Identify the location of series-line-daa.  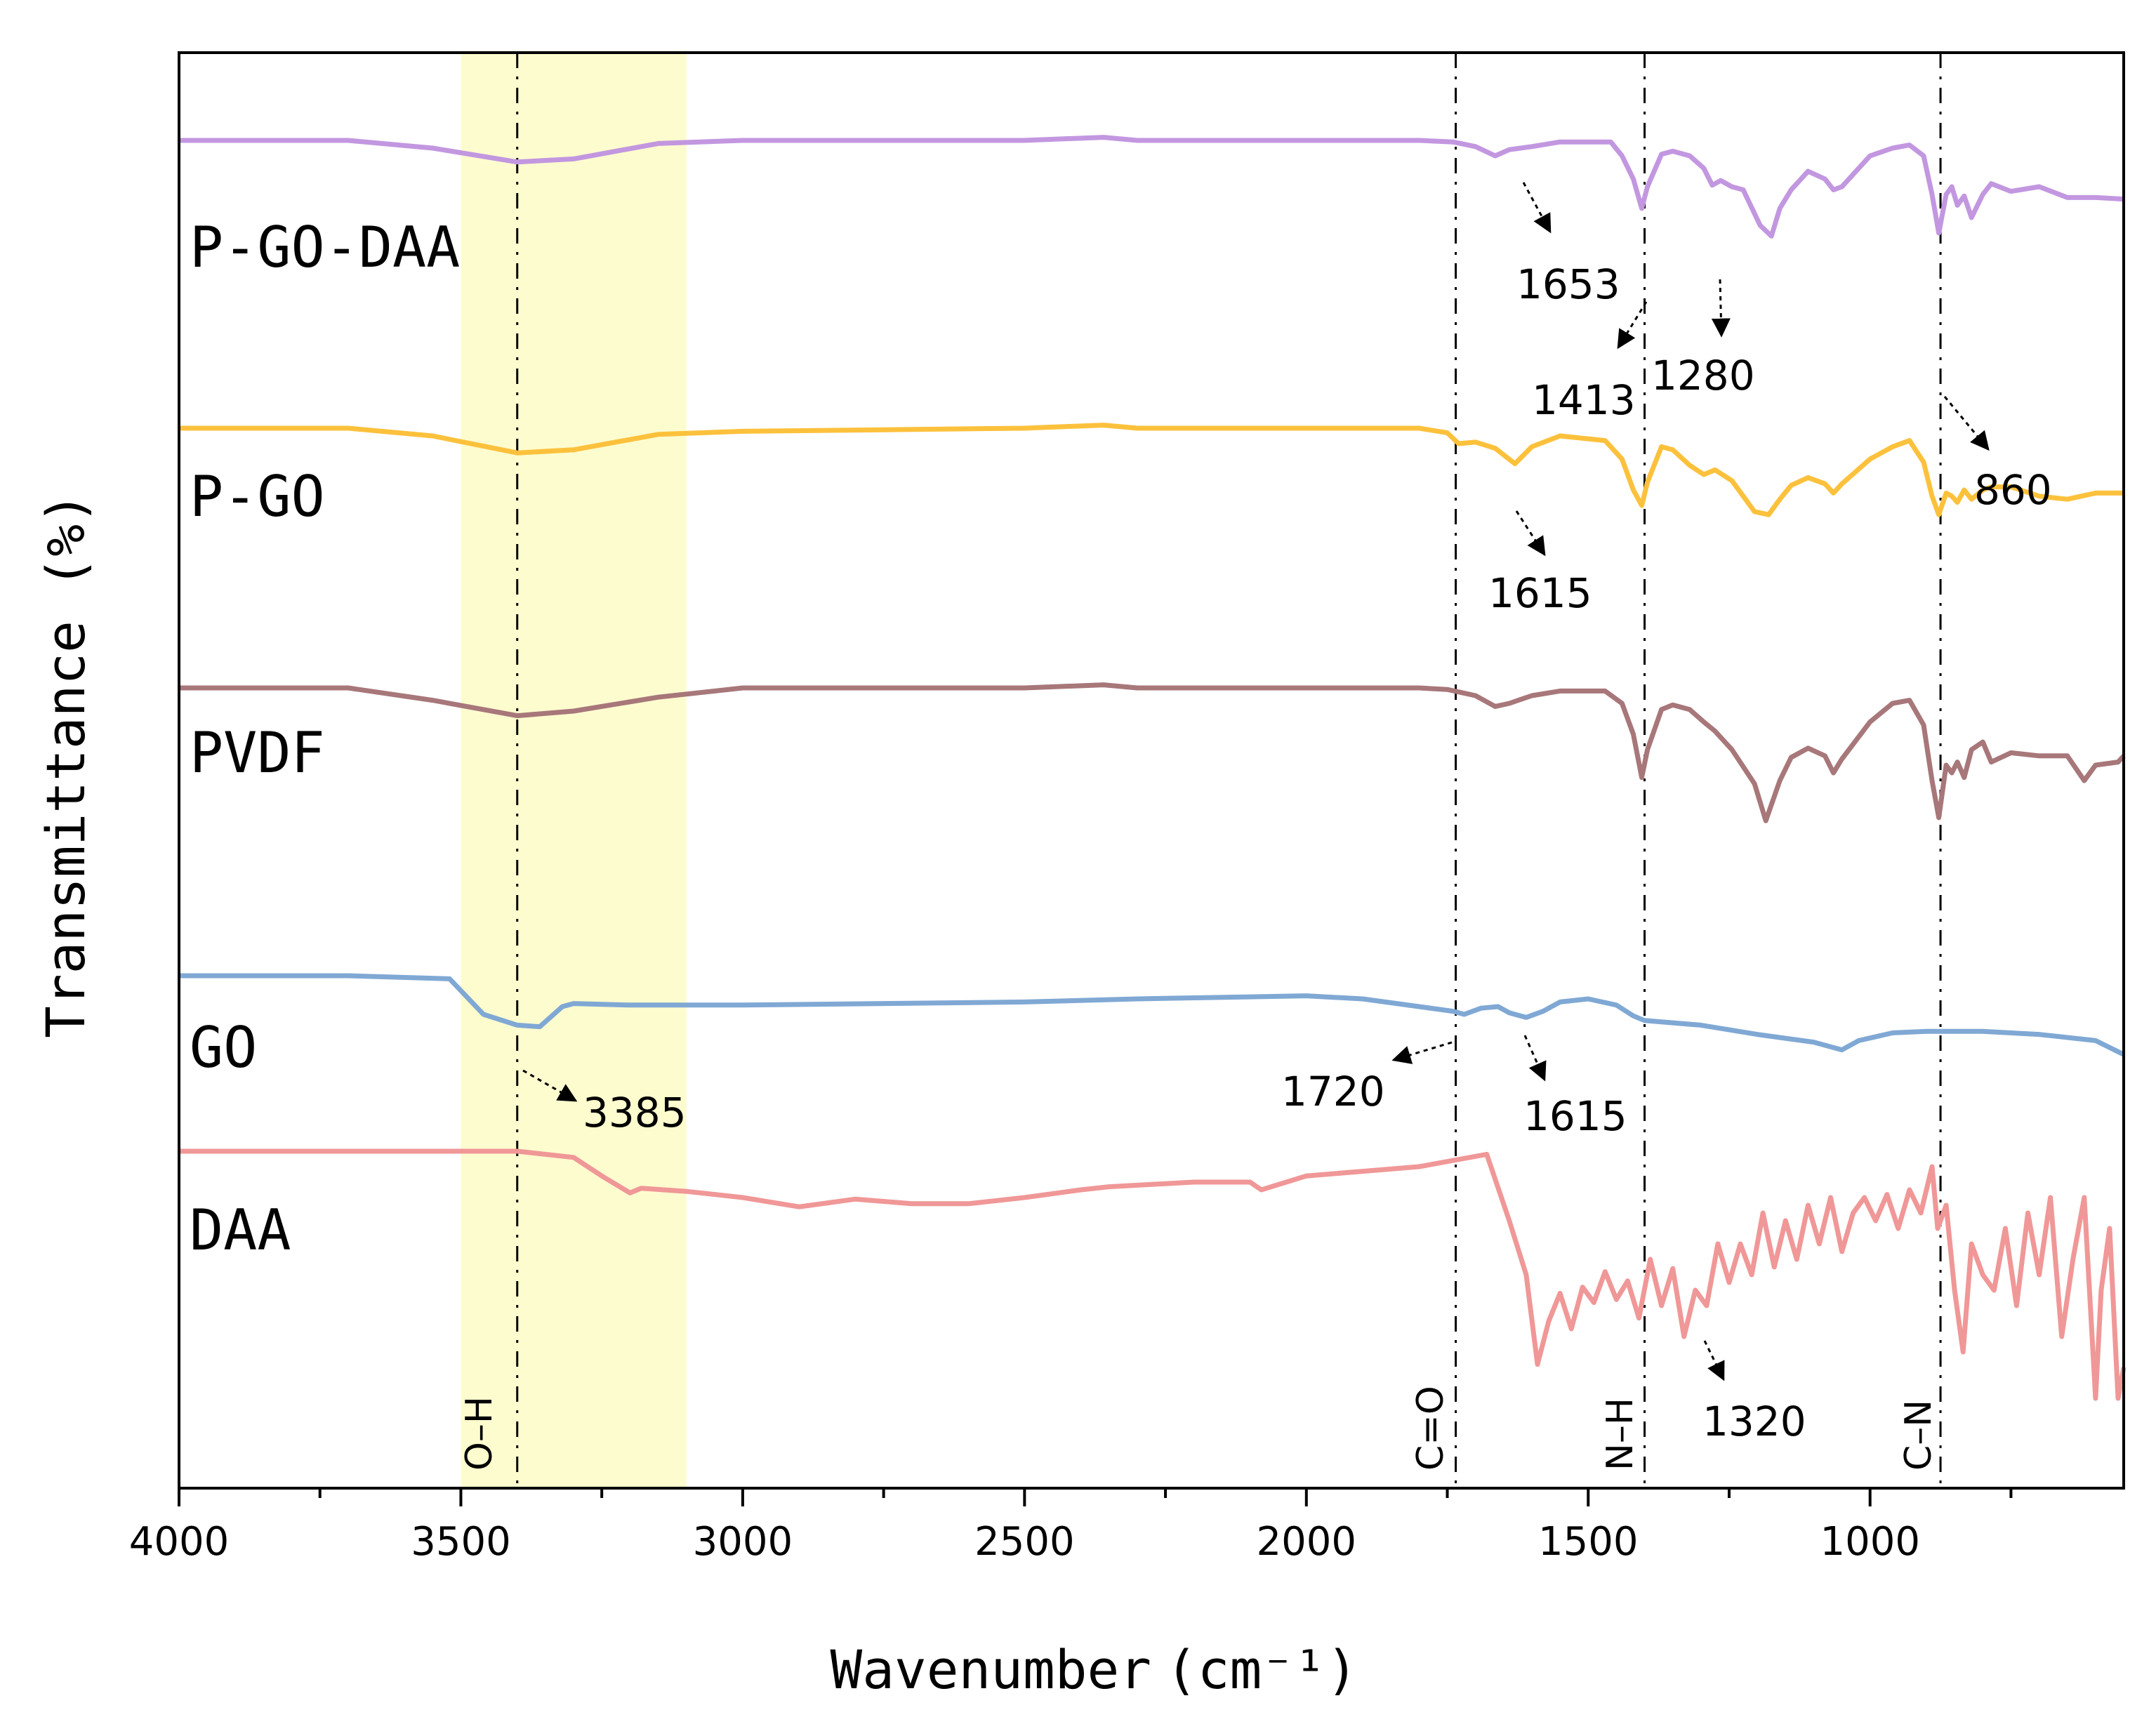
(1153, 1275).